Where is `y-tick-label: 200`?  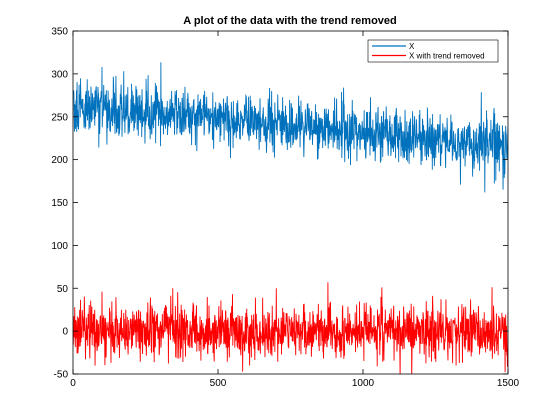
y-tick-label: 200 is located at coordinates (59, 160).